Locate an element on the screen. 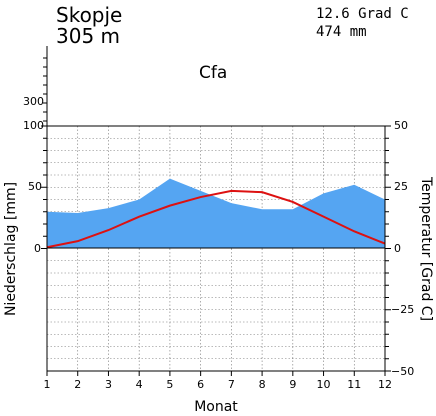  x-tick-label: 7 is located at coordinates (231, 384).